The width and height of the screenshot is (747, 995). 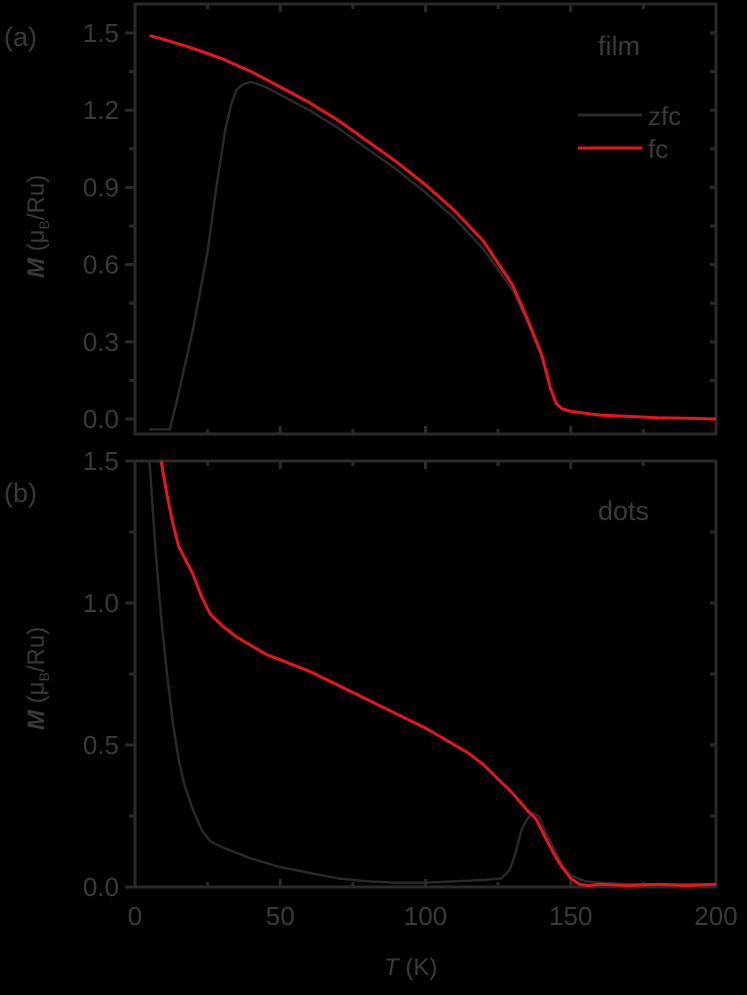 I want to click on x-axis-title: T (K), so click(x=410, y=967).